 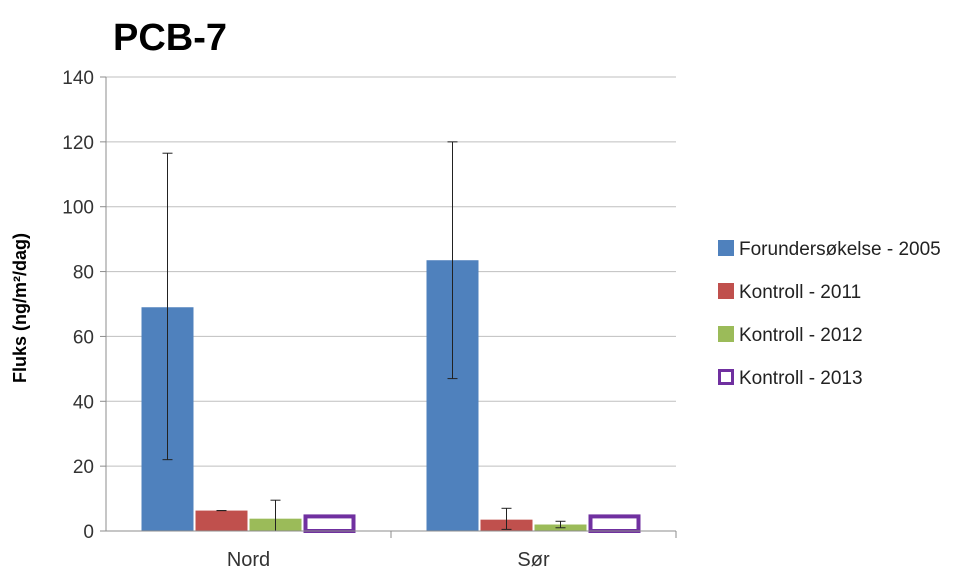 I want to click on y-tick-label: 60, so click(x=83, y=337).